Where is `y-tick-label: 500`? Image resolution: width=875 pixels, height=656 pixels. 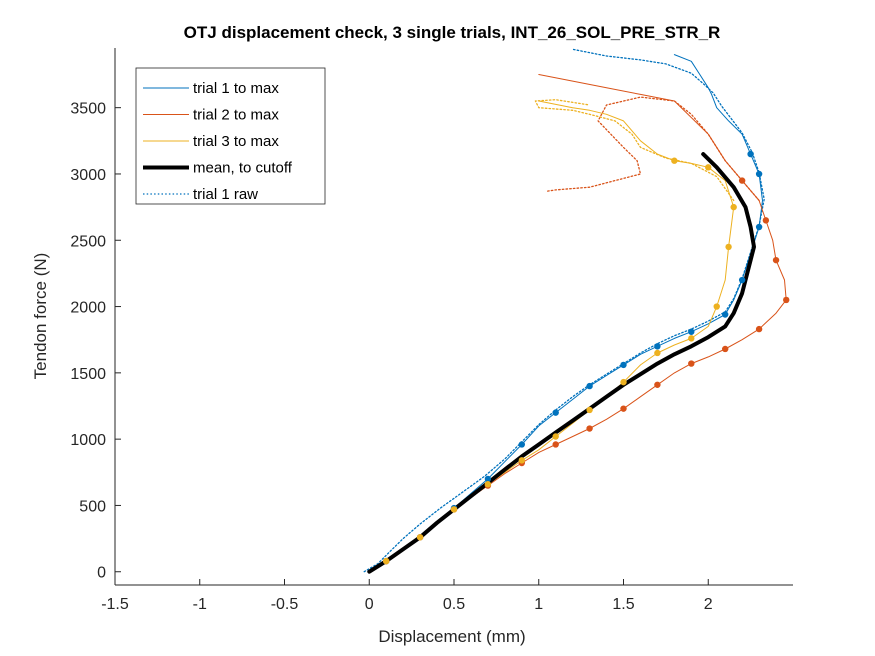
y-tick-label: 500 is located at coordinates (92, 506).